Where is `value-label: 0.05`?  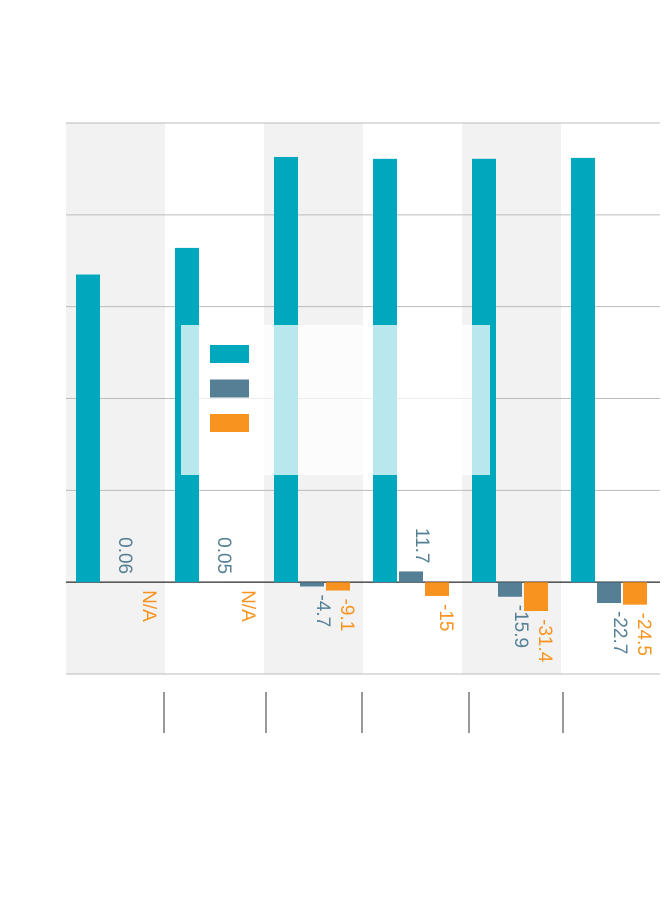 value-label: 0.05 is located at coordinates (223, 555).